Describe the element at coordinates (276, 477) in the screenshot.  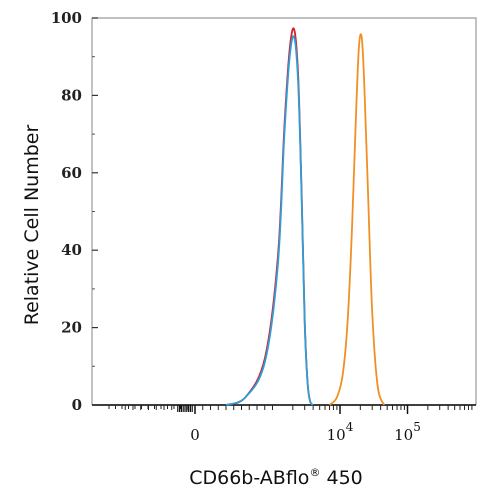
I see `x-axis-label: CD66b-ABflo® 450` at that location.